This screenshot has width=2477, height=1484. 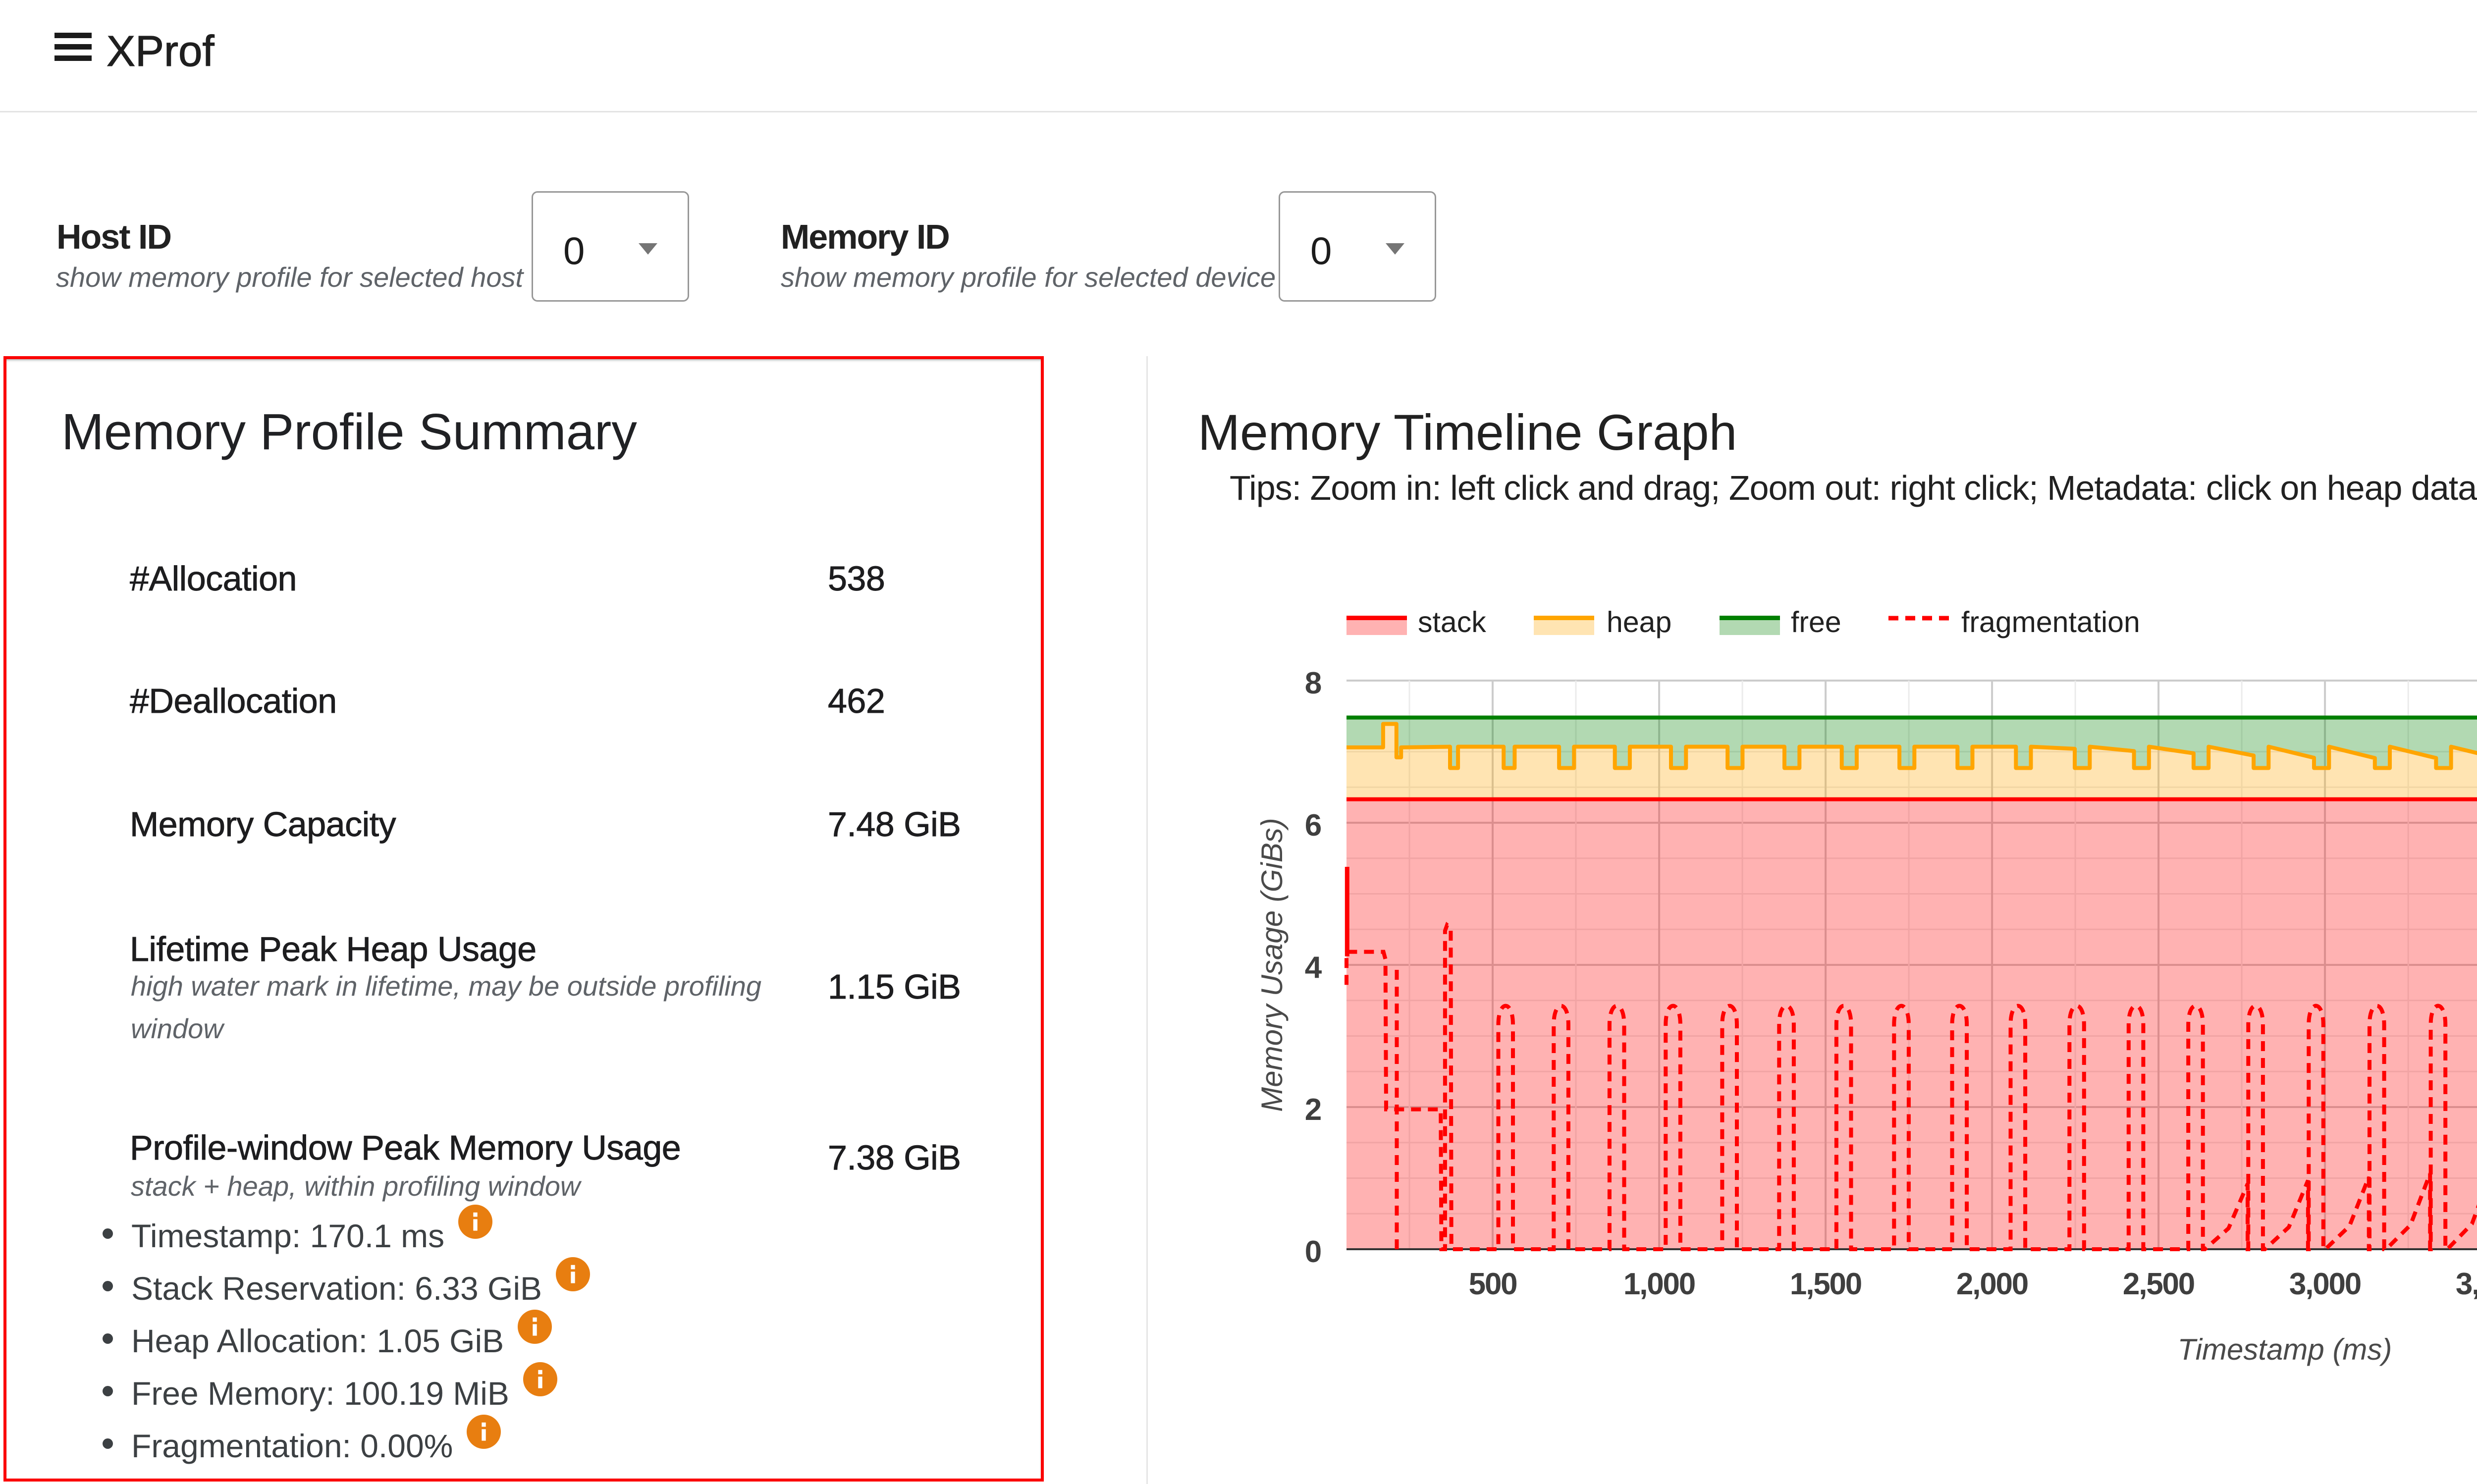 What do you see at coordinates (2159, 1284) in the screenshot?
I see `svg-text: 2,500` at bounding box center [2159, 1284].